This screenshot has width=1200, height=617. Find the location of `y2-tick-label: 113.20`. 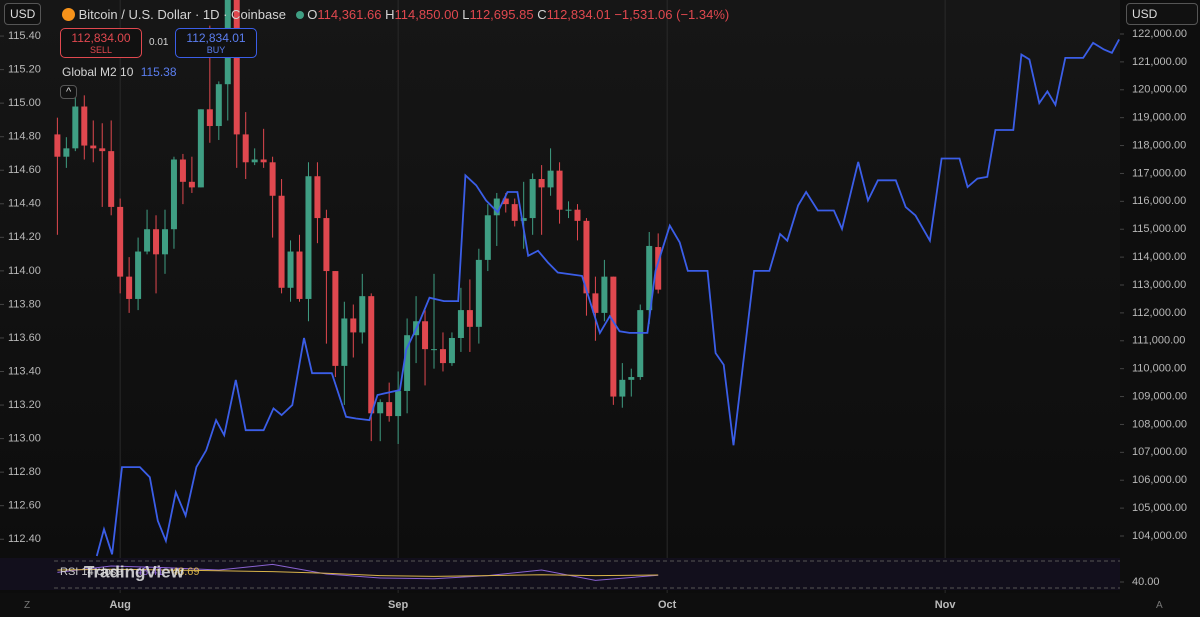

y2-tick-label: 113.20 is located at coordinates (24, 405).